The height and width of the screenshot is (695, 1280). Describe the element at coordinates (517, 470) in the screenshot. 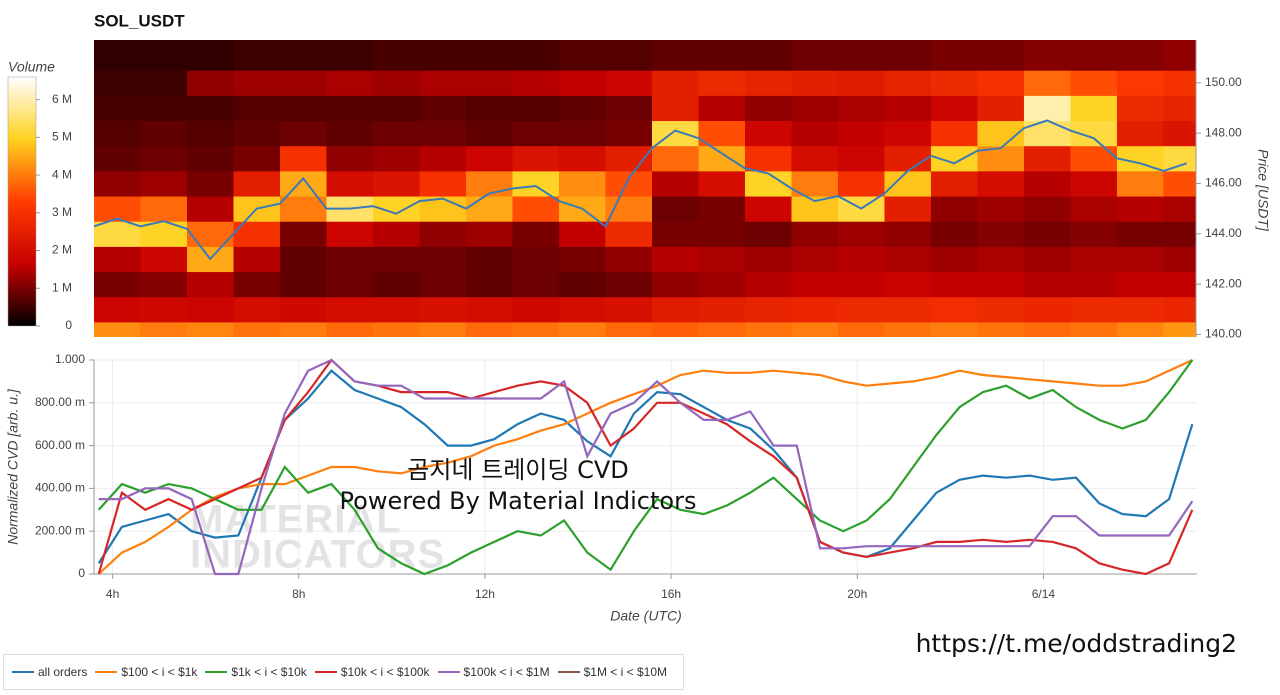

I see `annotation: 곰지네 트레이딩 CVD` at that location.